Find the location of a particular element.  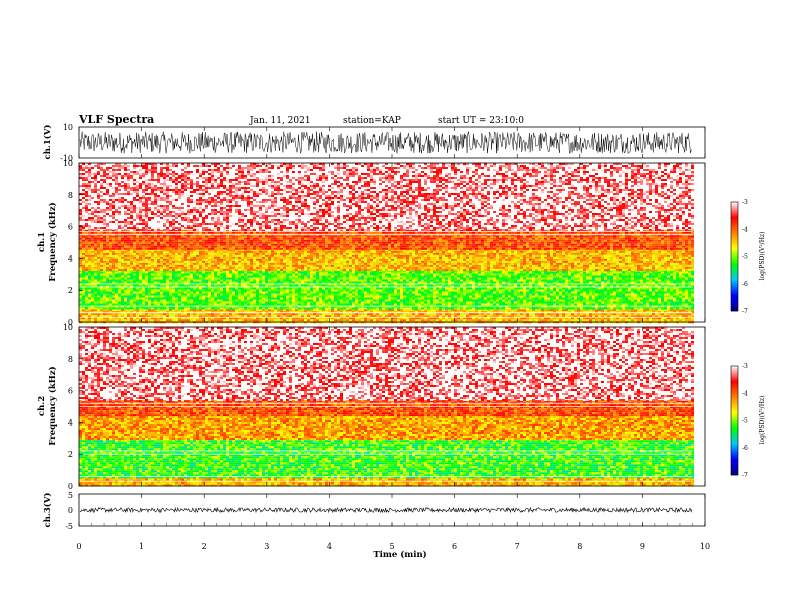

xtick-label-2: 2 is located at coordinates (204, 546).